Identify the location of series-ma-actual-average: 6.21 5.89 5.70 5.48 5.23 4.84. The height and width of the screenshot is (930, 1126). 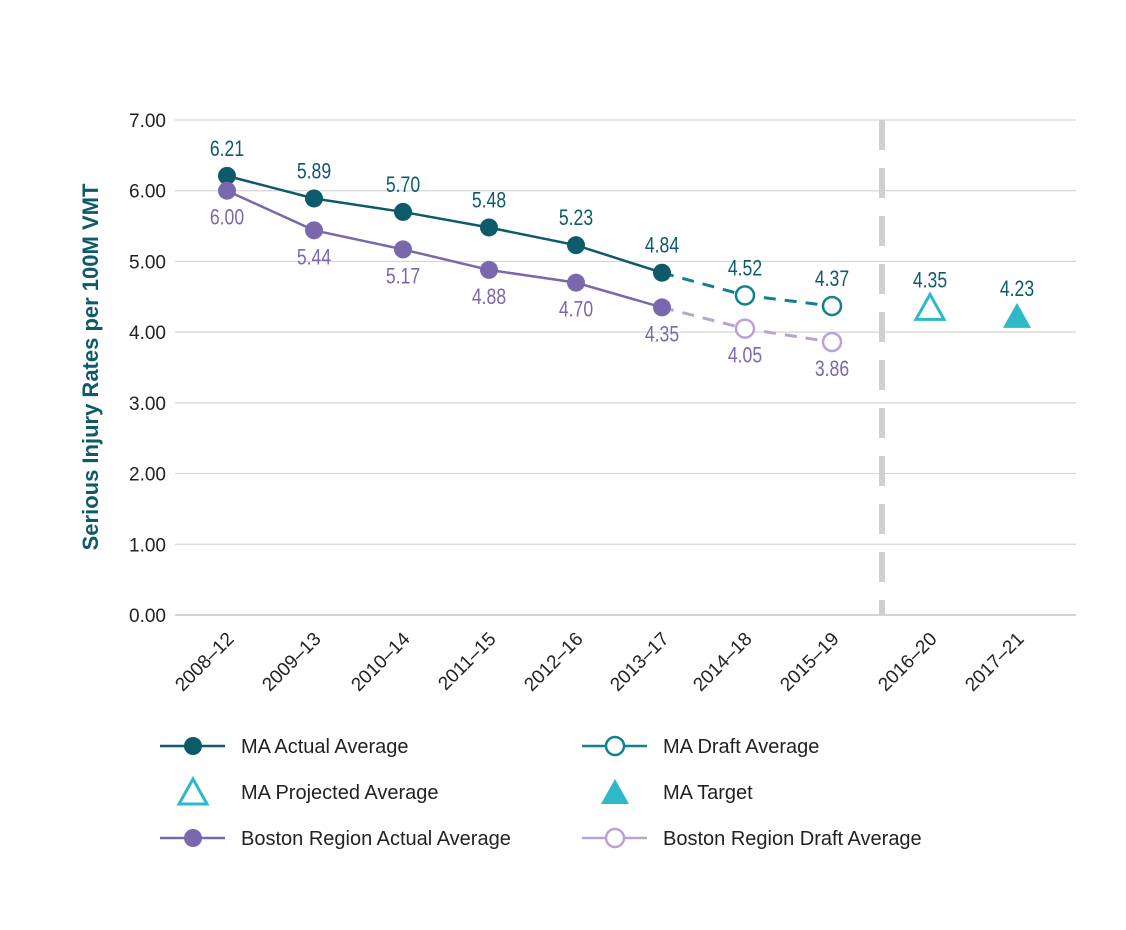
(444, 209).